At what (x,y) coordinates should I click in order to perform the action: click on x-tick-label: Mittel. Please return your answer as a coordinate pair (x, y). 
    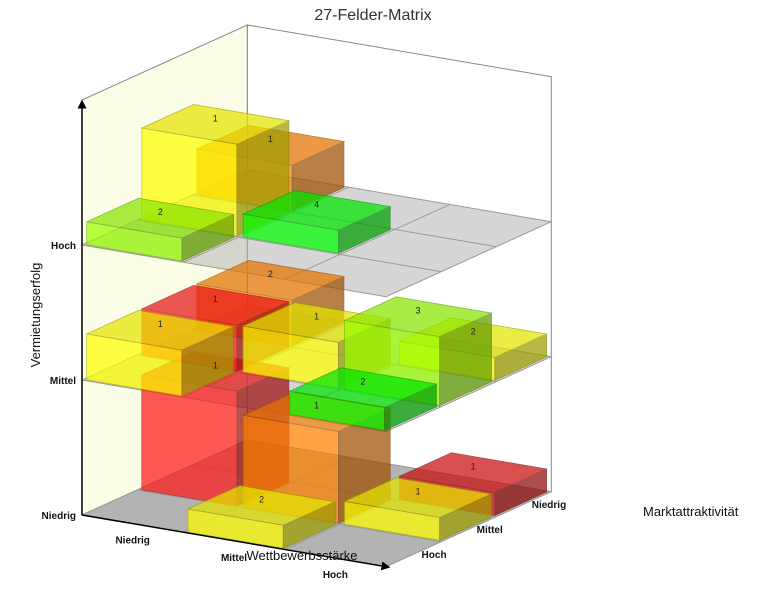
    Looking at the image, I should click on (234, 558).